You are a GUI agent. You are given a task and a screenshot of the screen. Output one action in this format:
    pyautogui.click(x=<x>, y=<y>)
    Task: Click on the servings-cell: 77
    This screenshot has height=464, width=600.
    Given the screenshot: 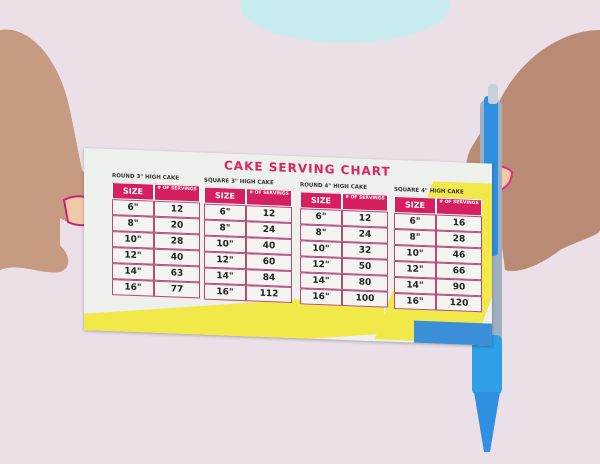 What is the action you would take?
    pyautogui.click(x=177, y=289)
    